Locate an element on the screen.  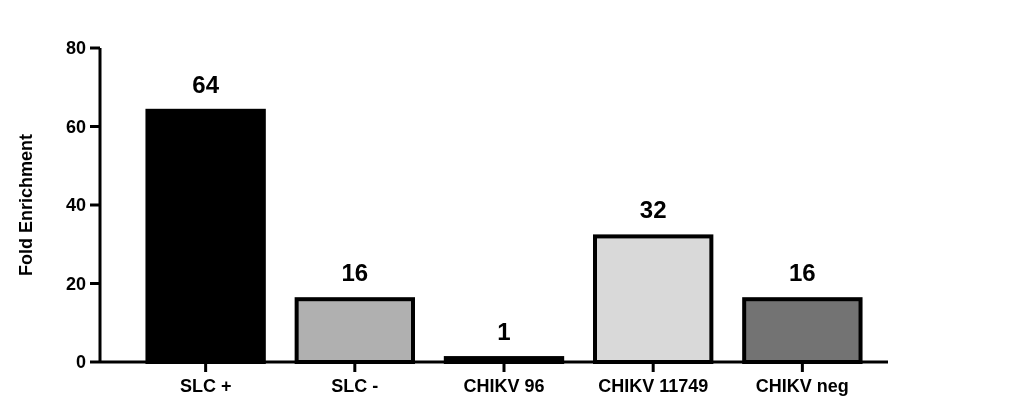
y-tick-label: 60 is located at coordinates (75, 126).